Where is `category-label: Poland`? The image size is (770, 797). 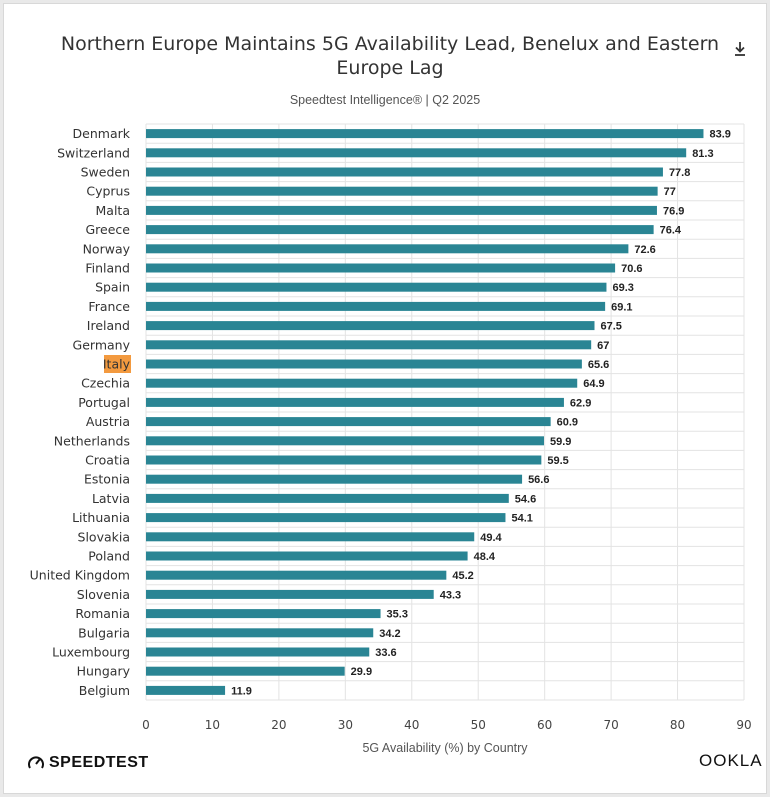
category-label: Poland is located at coordinates (109, 556).